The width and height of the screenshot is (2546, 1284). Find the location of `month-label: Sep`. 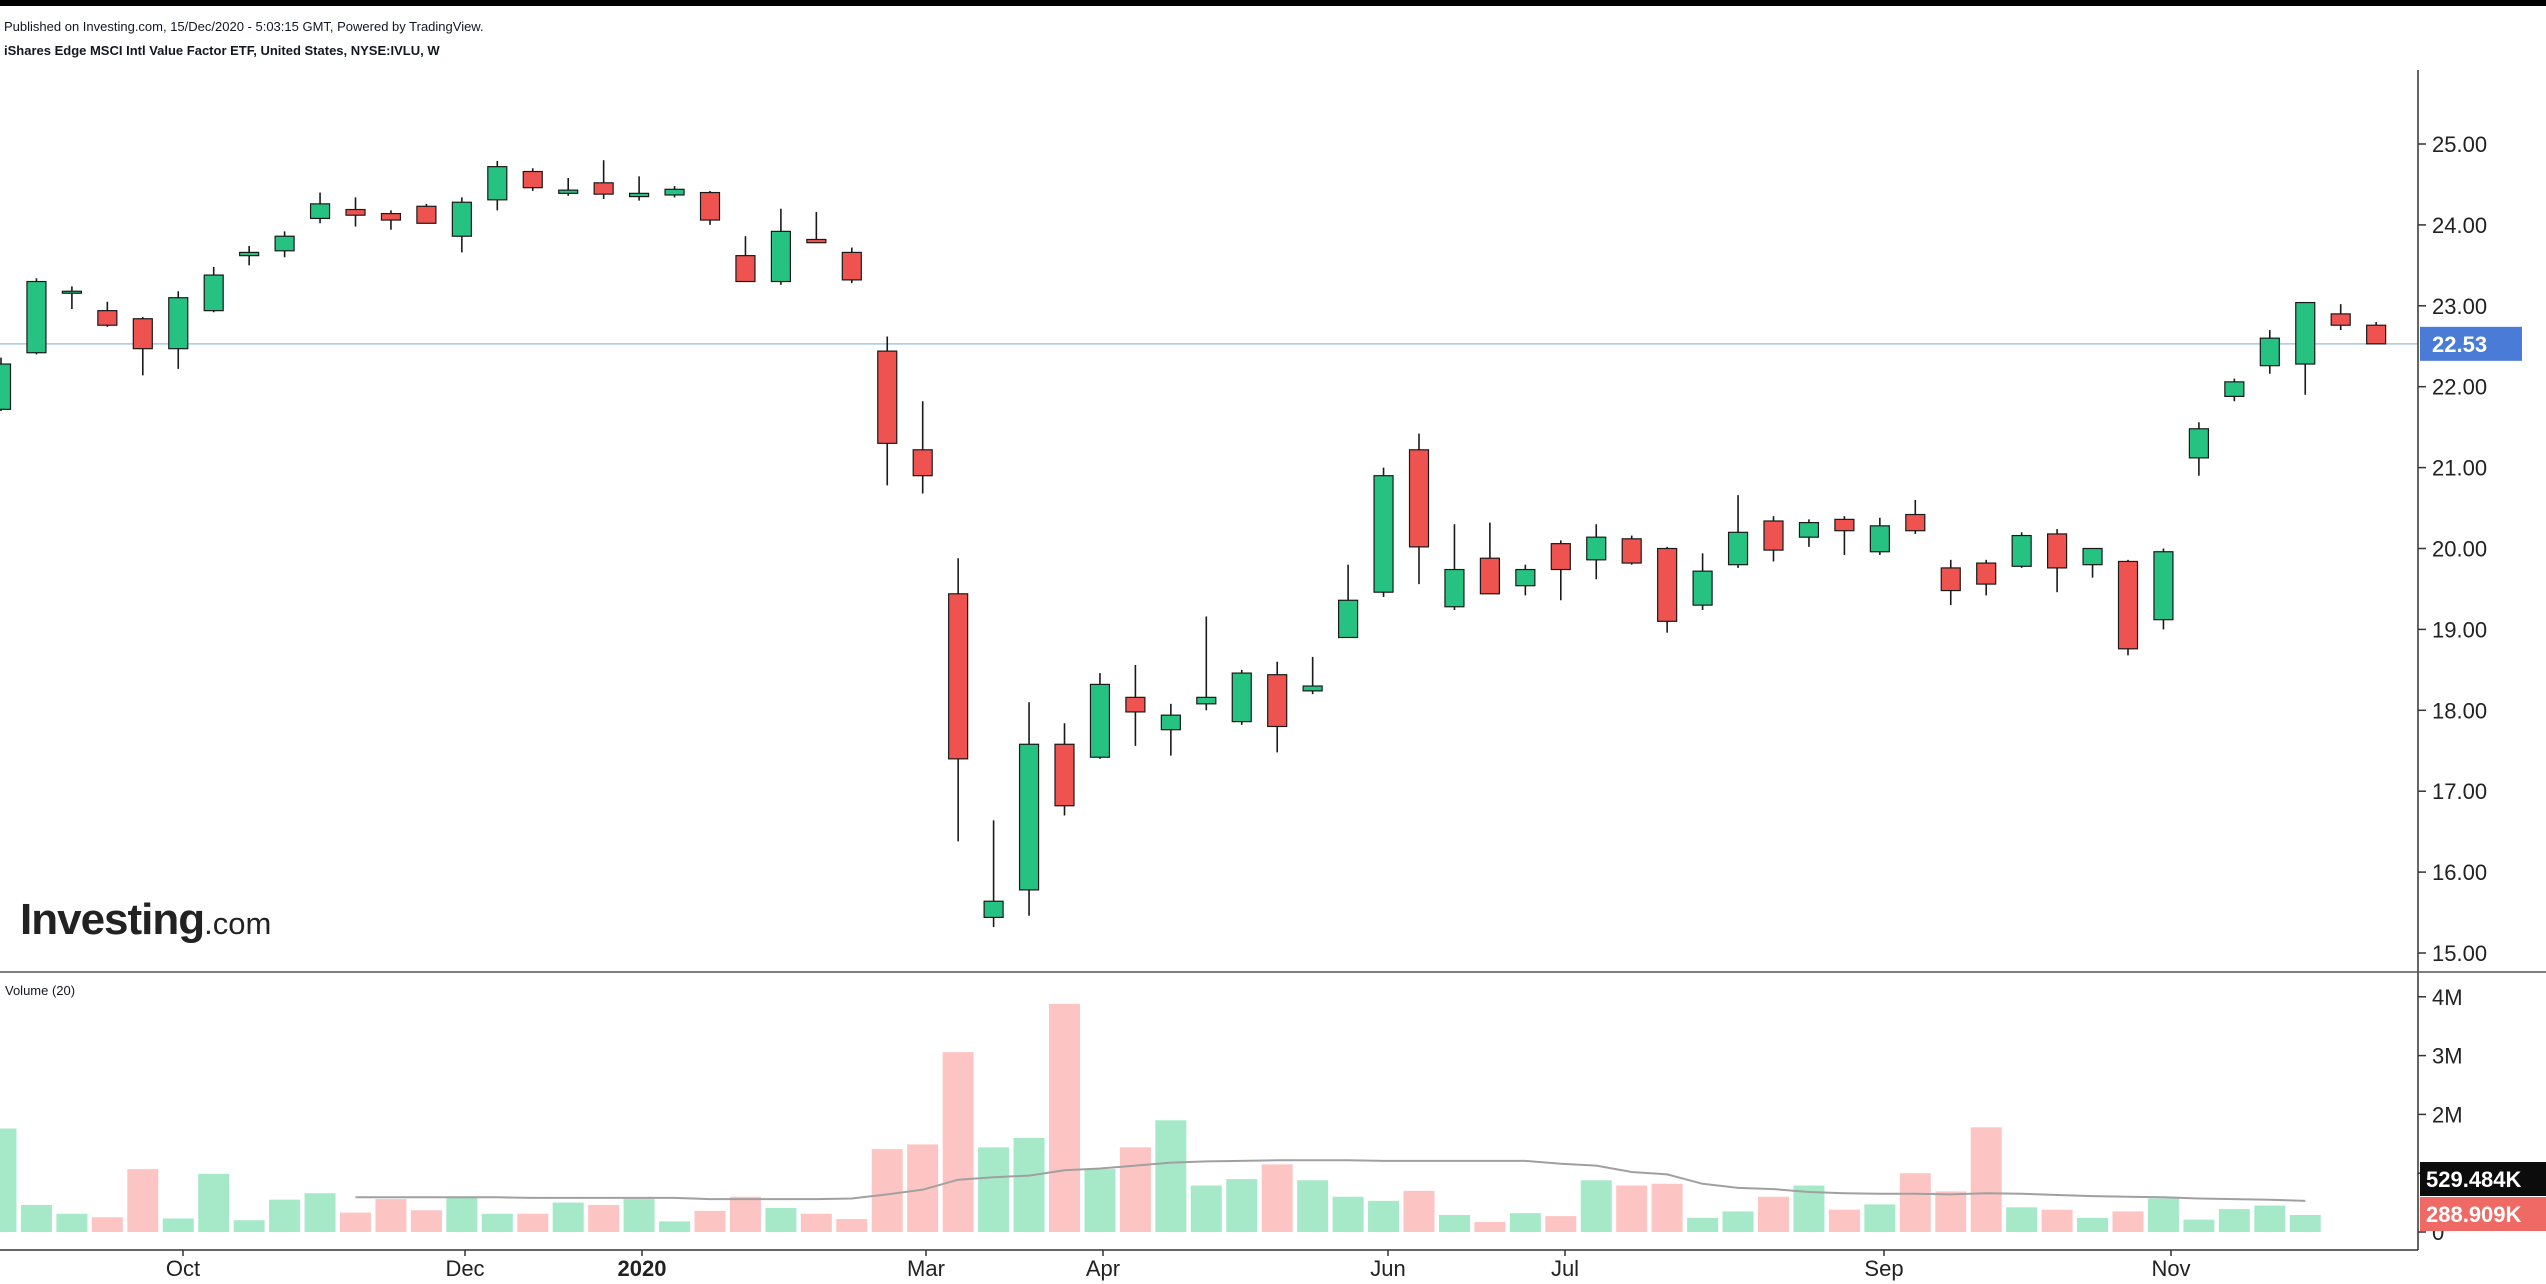

month-label: Sep is located at coordinates (1883, 1268).